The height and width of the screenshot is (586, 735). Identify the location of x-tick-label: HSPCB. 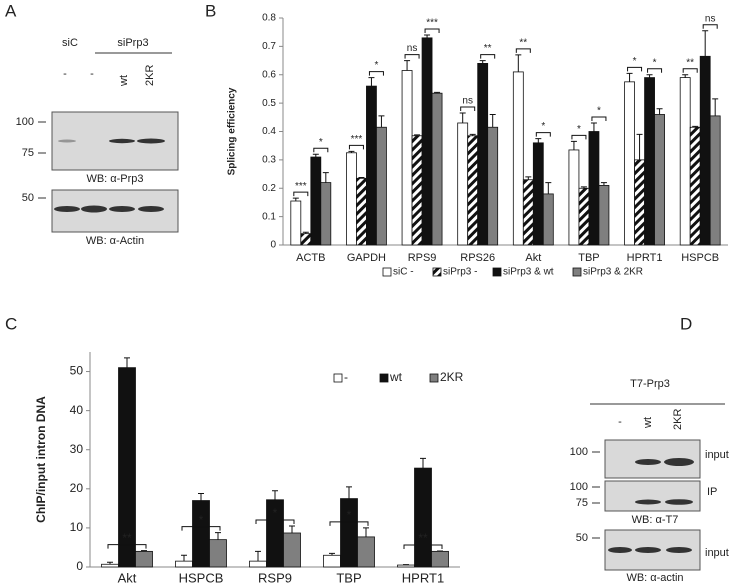
(201, 577).